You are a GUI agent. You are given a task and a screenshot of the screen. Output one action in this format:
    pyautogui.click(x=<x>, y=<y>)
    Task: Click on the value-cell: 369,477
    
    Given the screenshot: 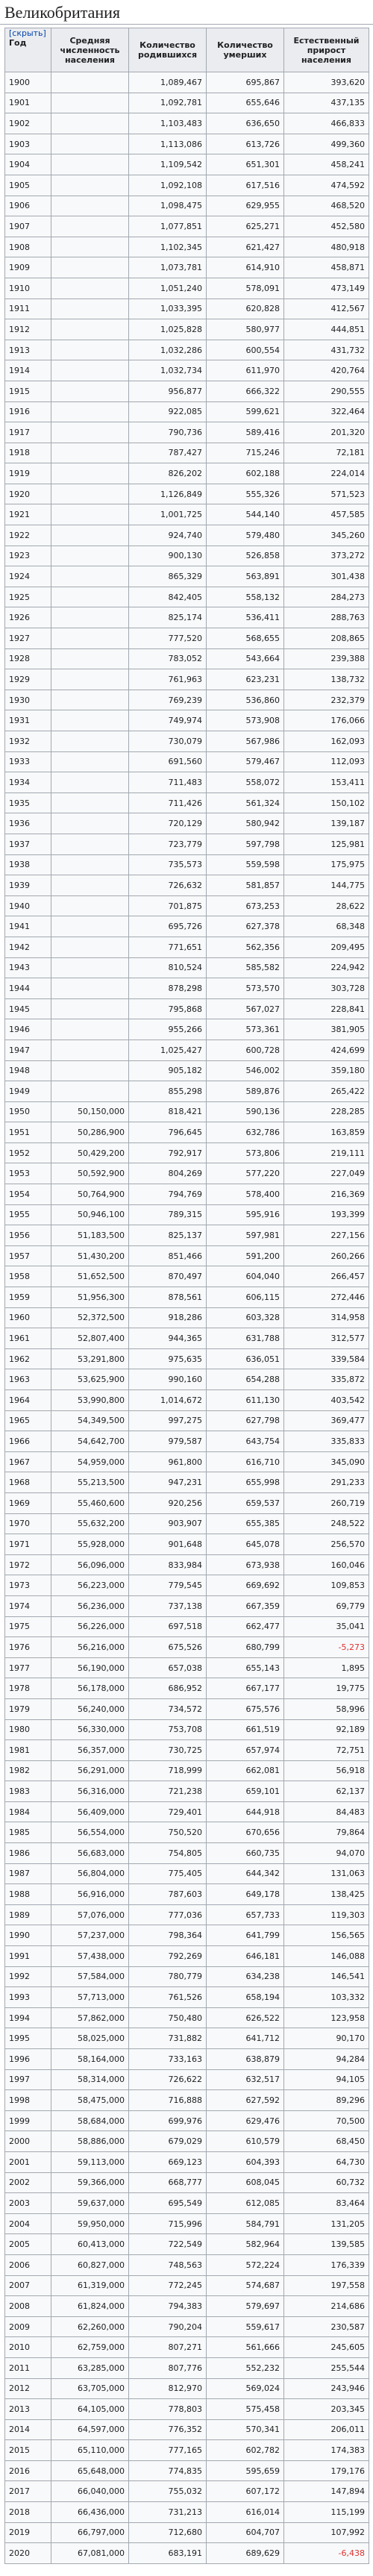 What is the action you would take?
    pyautogui.click(x=326, y=1421)
    